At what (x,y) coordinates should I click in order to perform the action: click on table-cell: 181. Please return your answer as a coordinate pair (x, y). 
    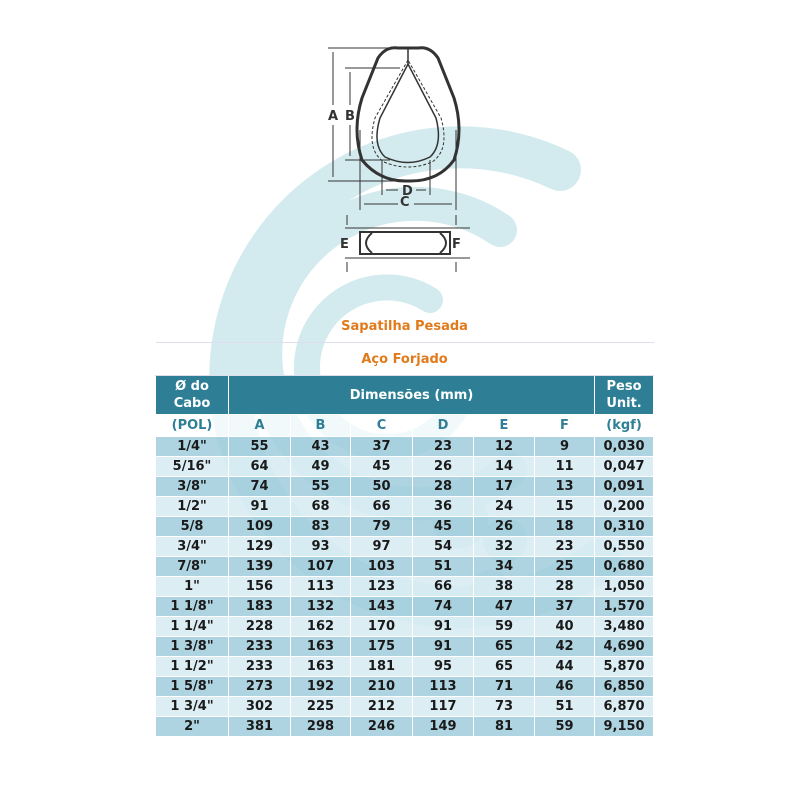
    Looking at the image, I should click on (381, 666).